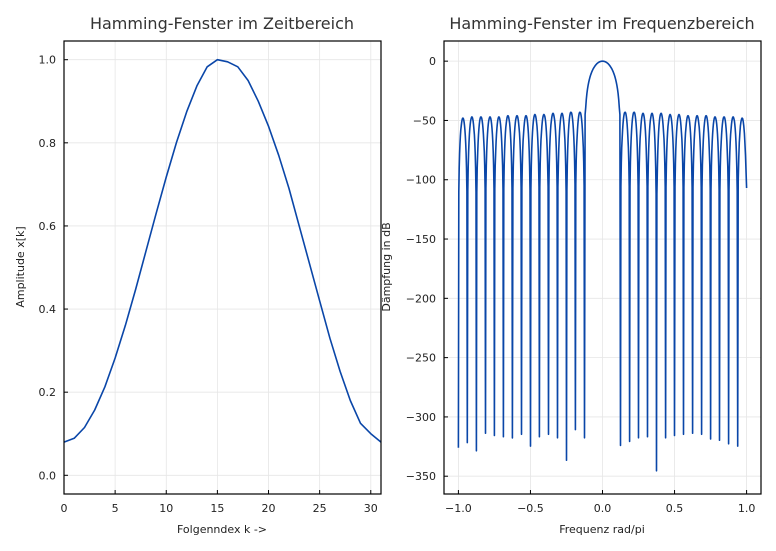 This screenshot has width=776, height=551. What do you see at coordinates (424, 120) in the screenshot?
I see `y-tick-label: −50` at bounding box center [424, 120].